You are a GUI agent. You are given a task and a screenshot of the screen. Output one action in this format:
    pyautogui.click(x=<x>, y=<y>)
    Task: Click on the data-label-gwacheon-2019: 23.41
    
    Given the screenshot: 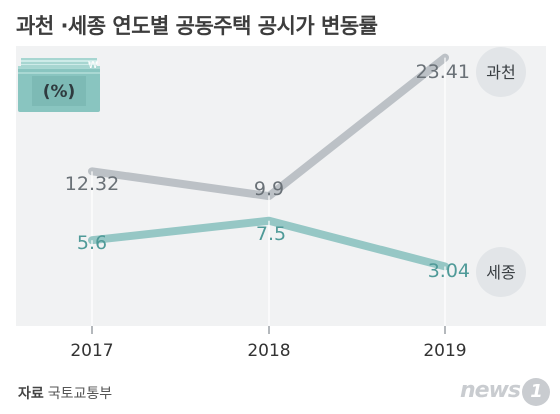 What is the action you would take?
    pyautogui.click(x=443, y=72)
    